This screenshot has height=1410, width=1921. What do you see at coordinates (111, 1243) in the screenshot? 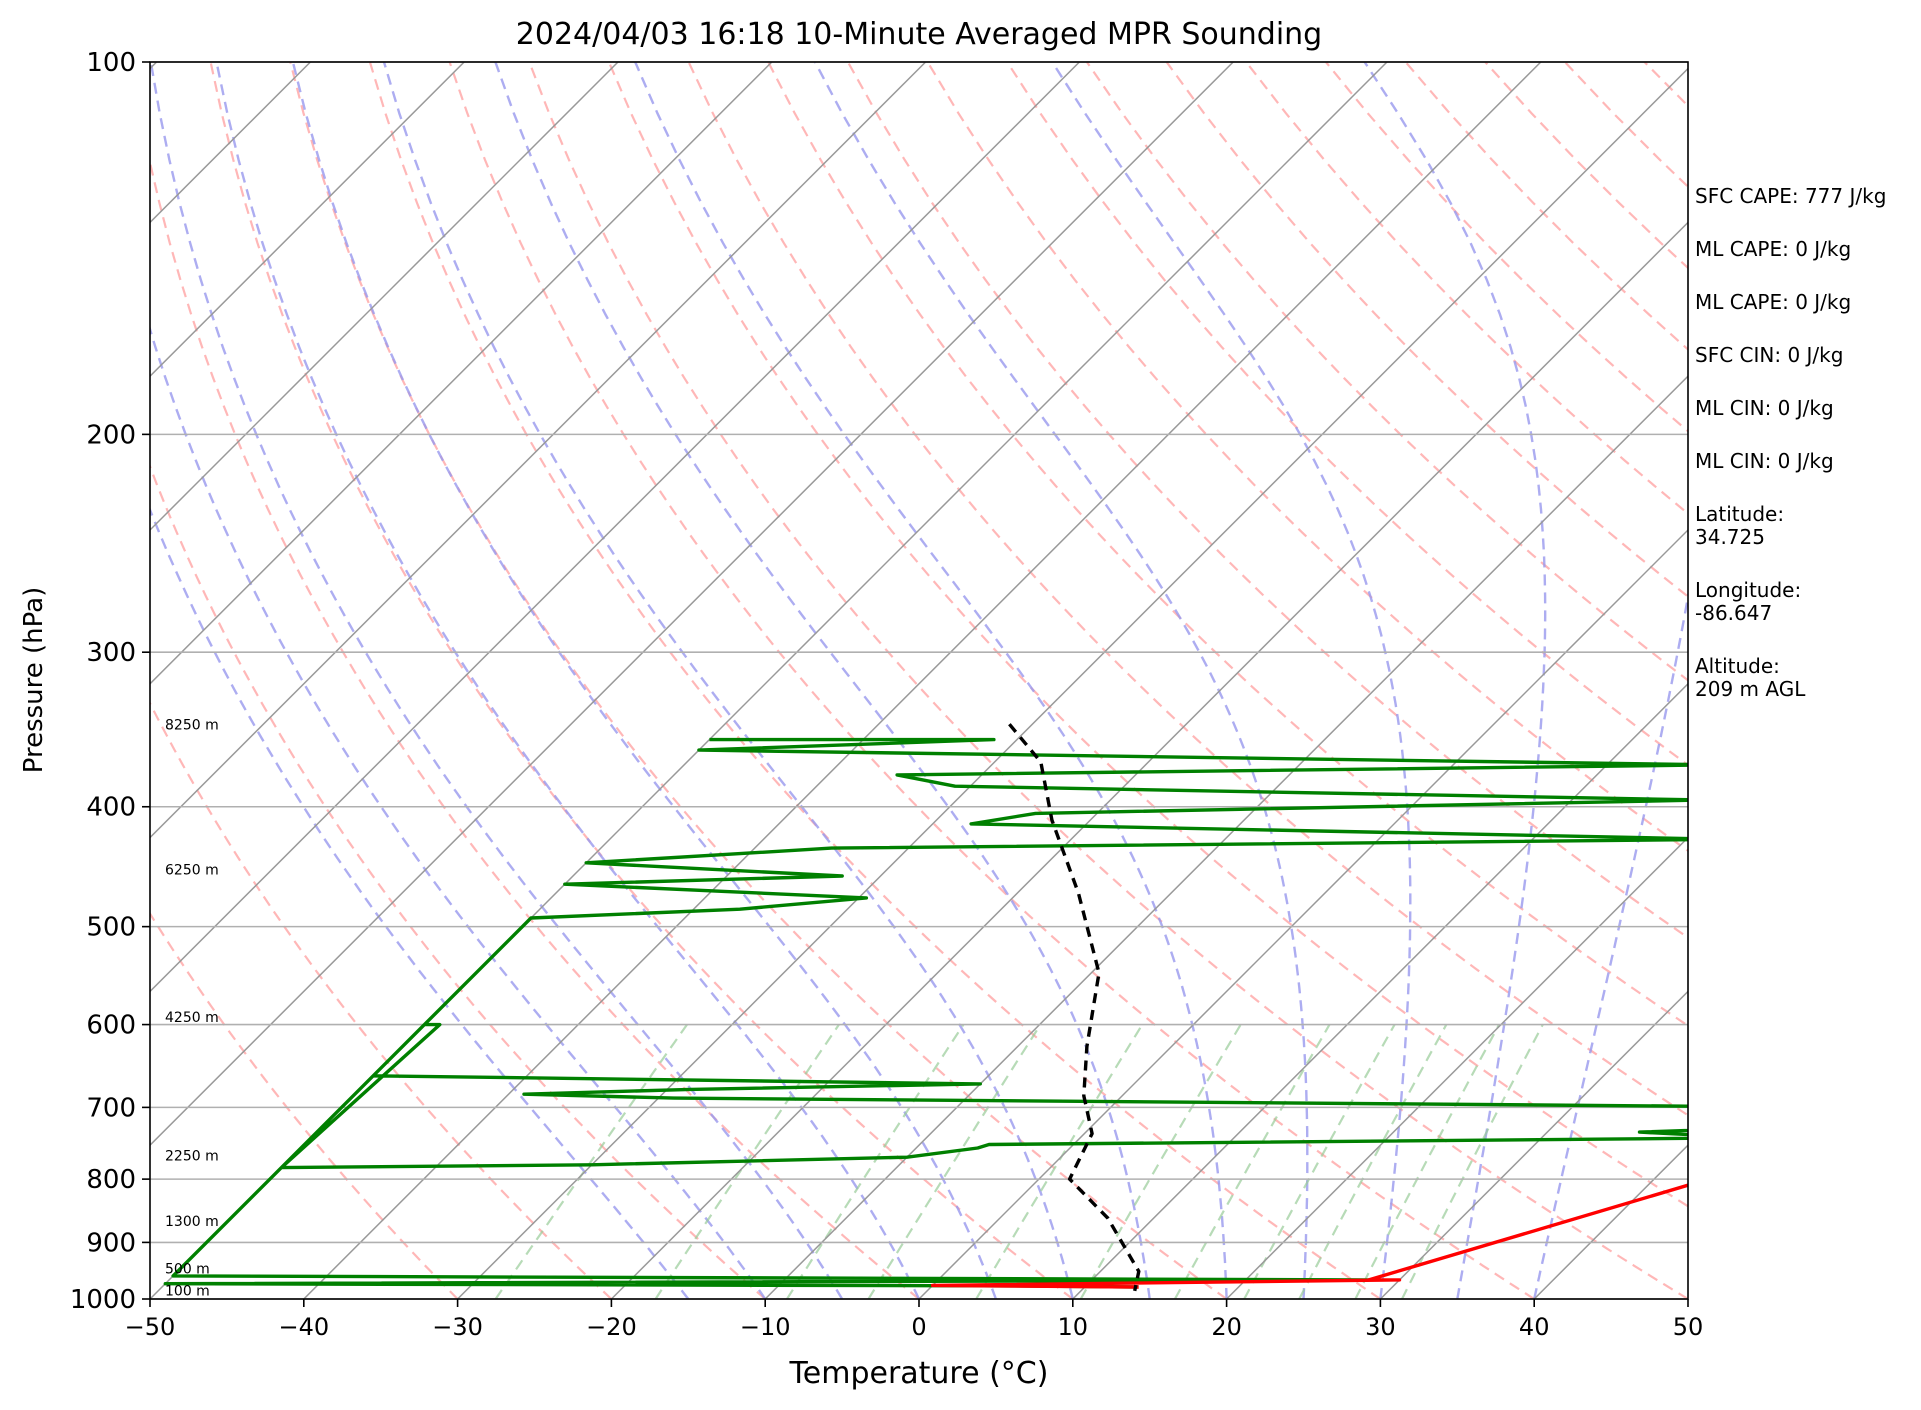
I see `y-tick-label: 900` at bounding box center [111, 1243].